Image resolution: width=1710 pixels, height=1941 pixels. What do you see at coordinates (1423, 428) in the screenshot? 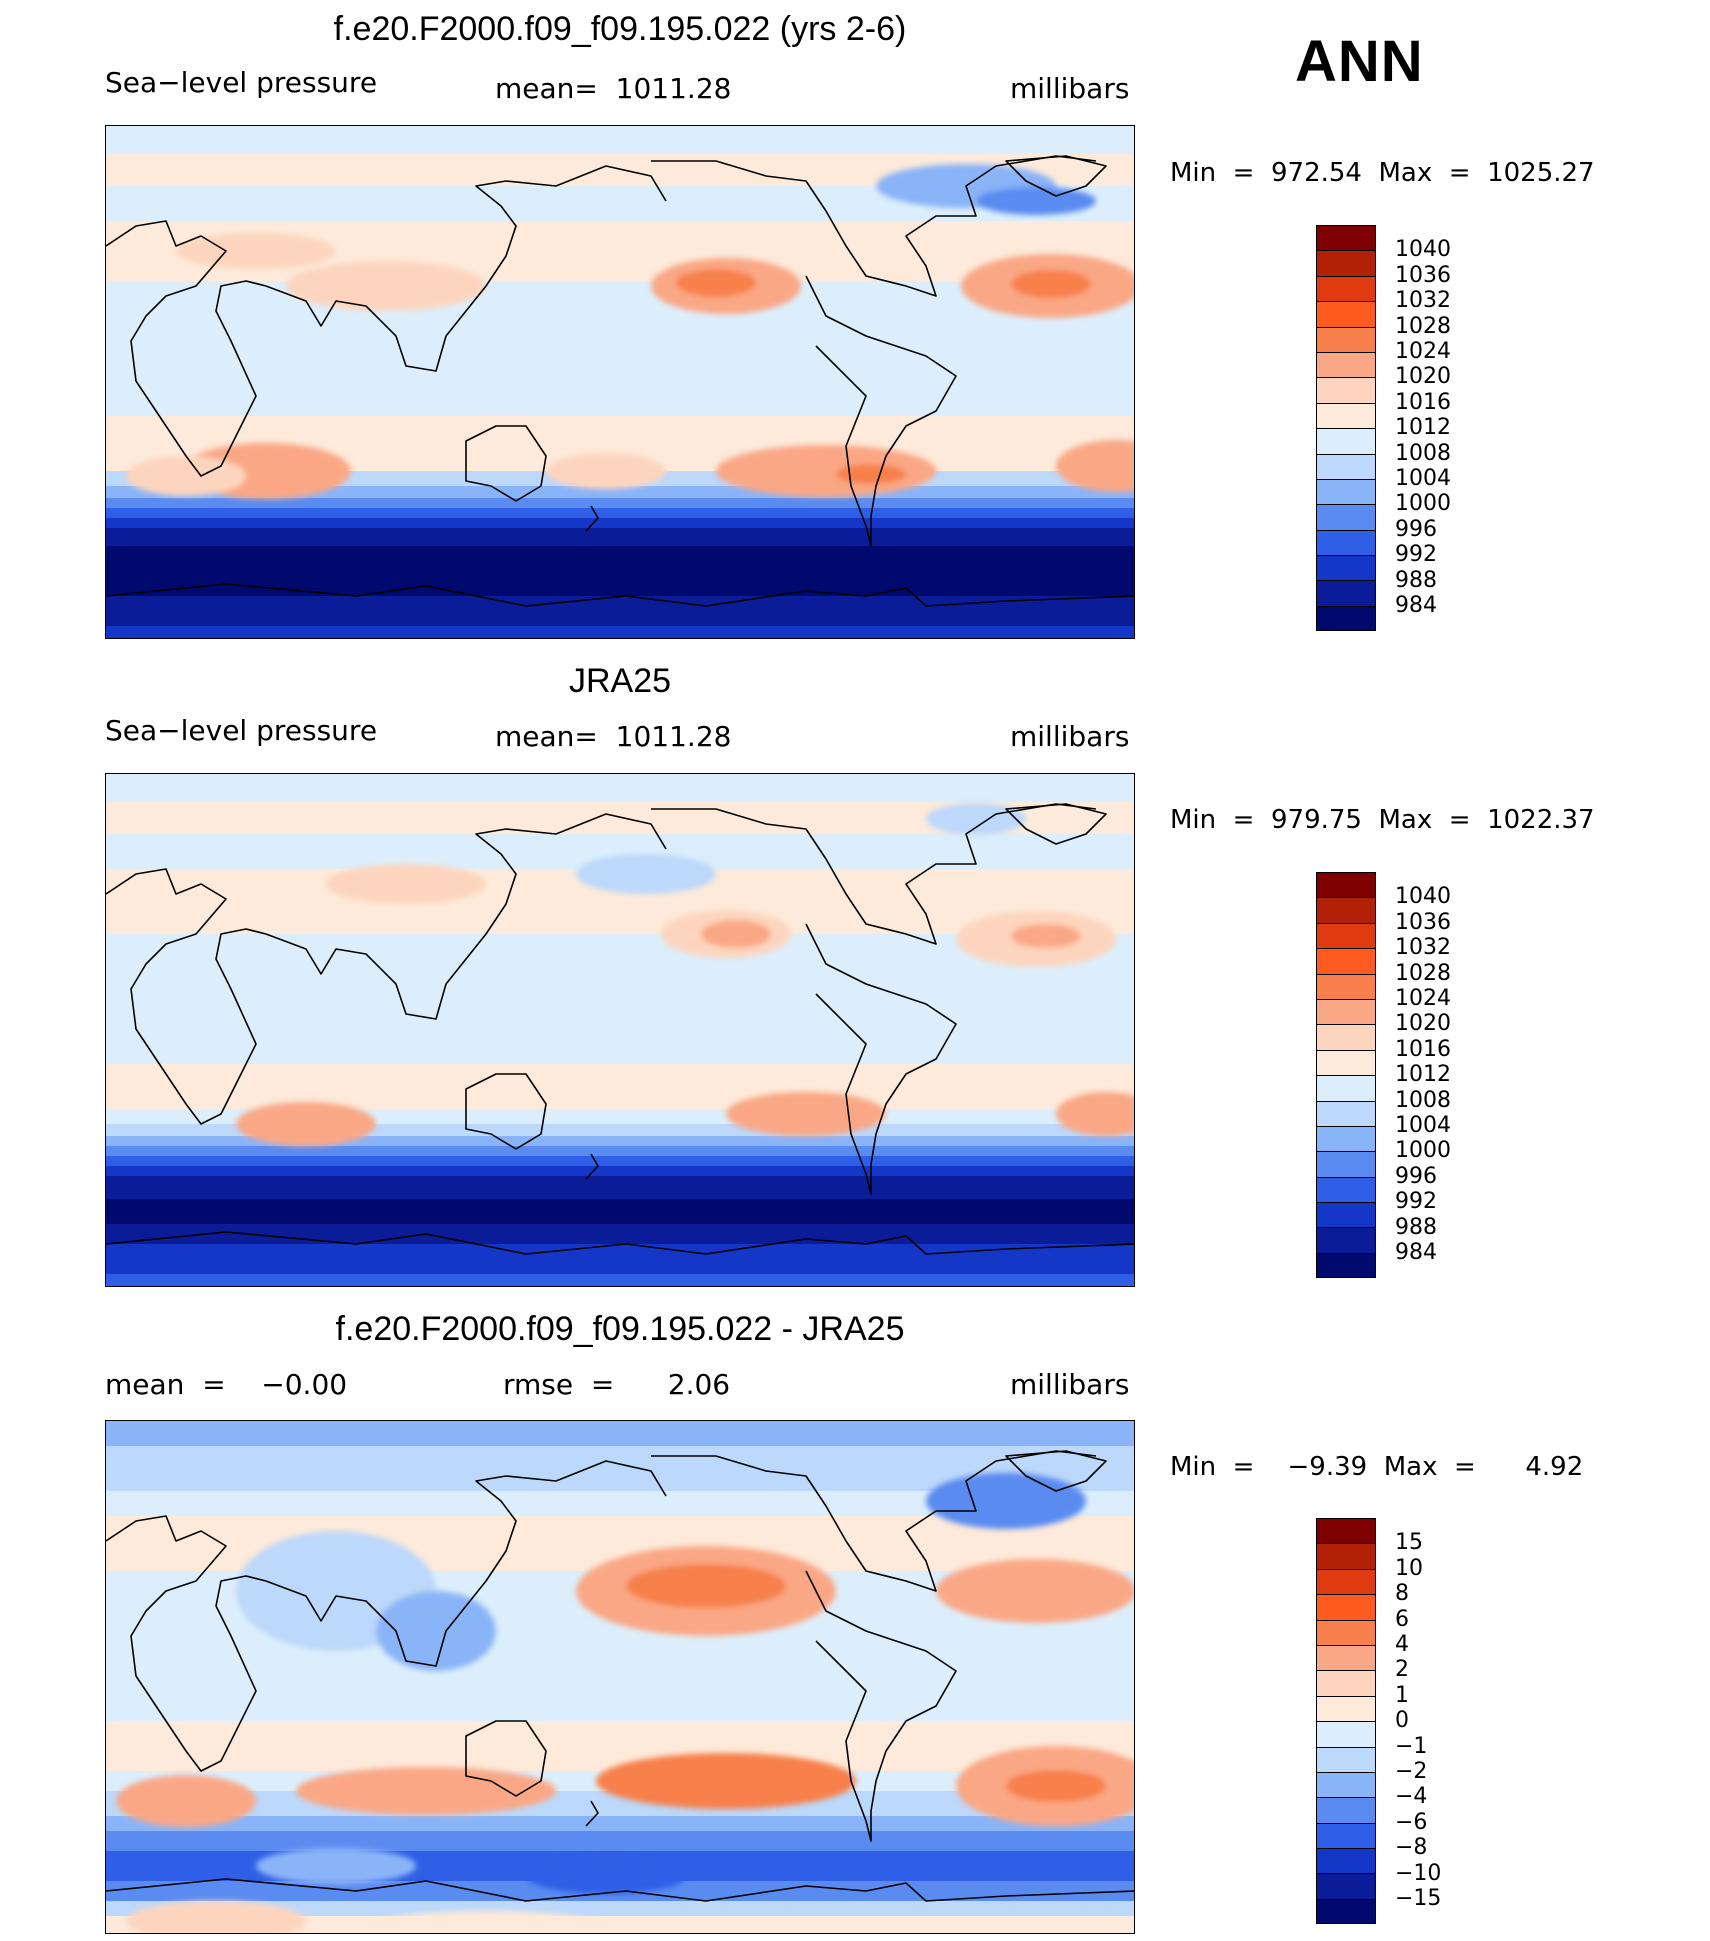
I see `colorbar-tick-label: 1012` at bounding box center [1423, 428].